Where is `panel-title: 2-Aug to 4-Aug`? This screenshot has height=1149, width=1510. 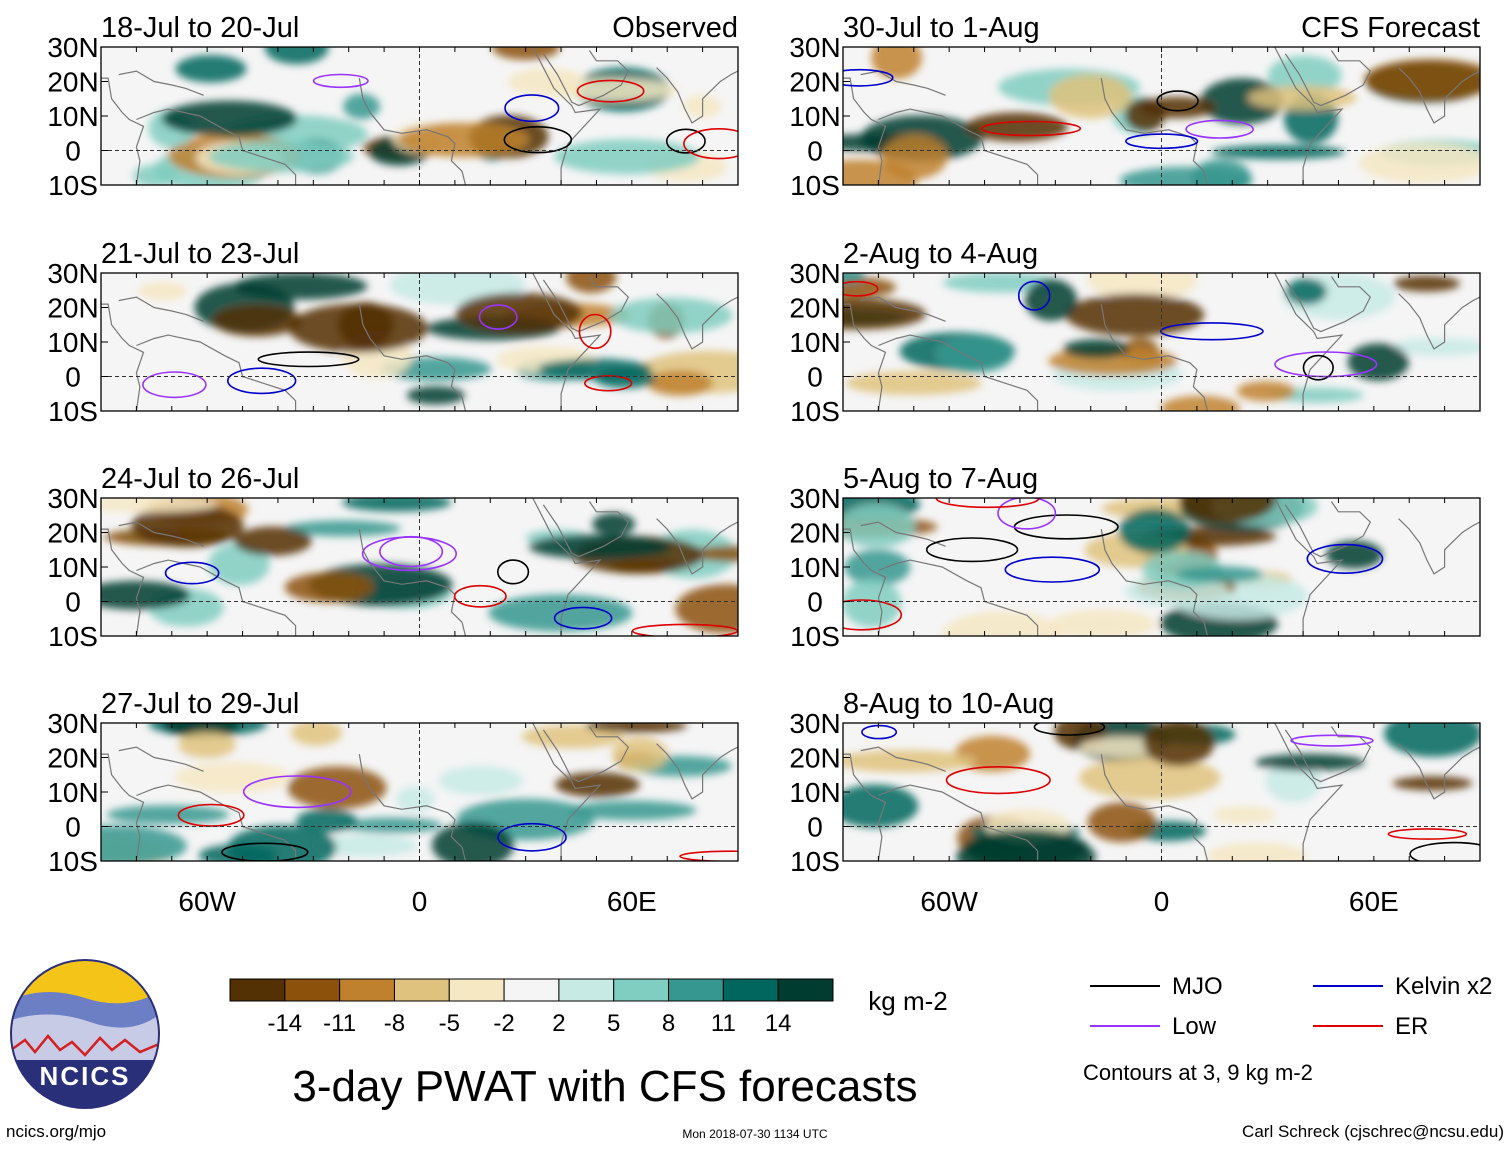
panel-title: 2-Aug to 4-Aug is located at coordinates (940, 254).